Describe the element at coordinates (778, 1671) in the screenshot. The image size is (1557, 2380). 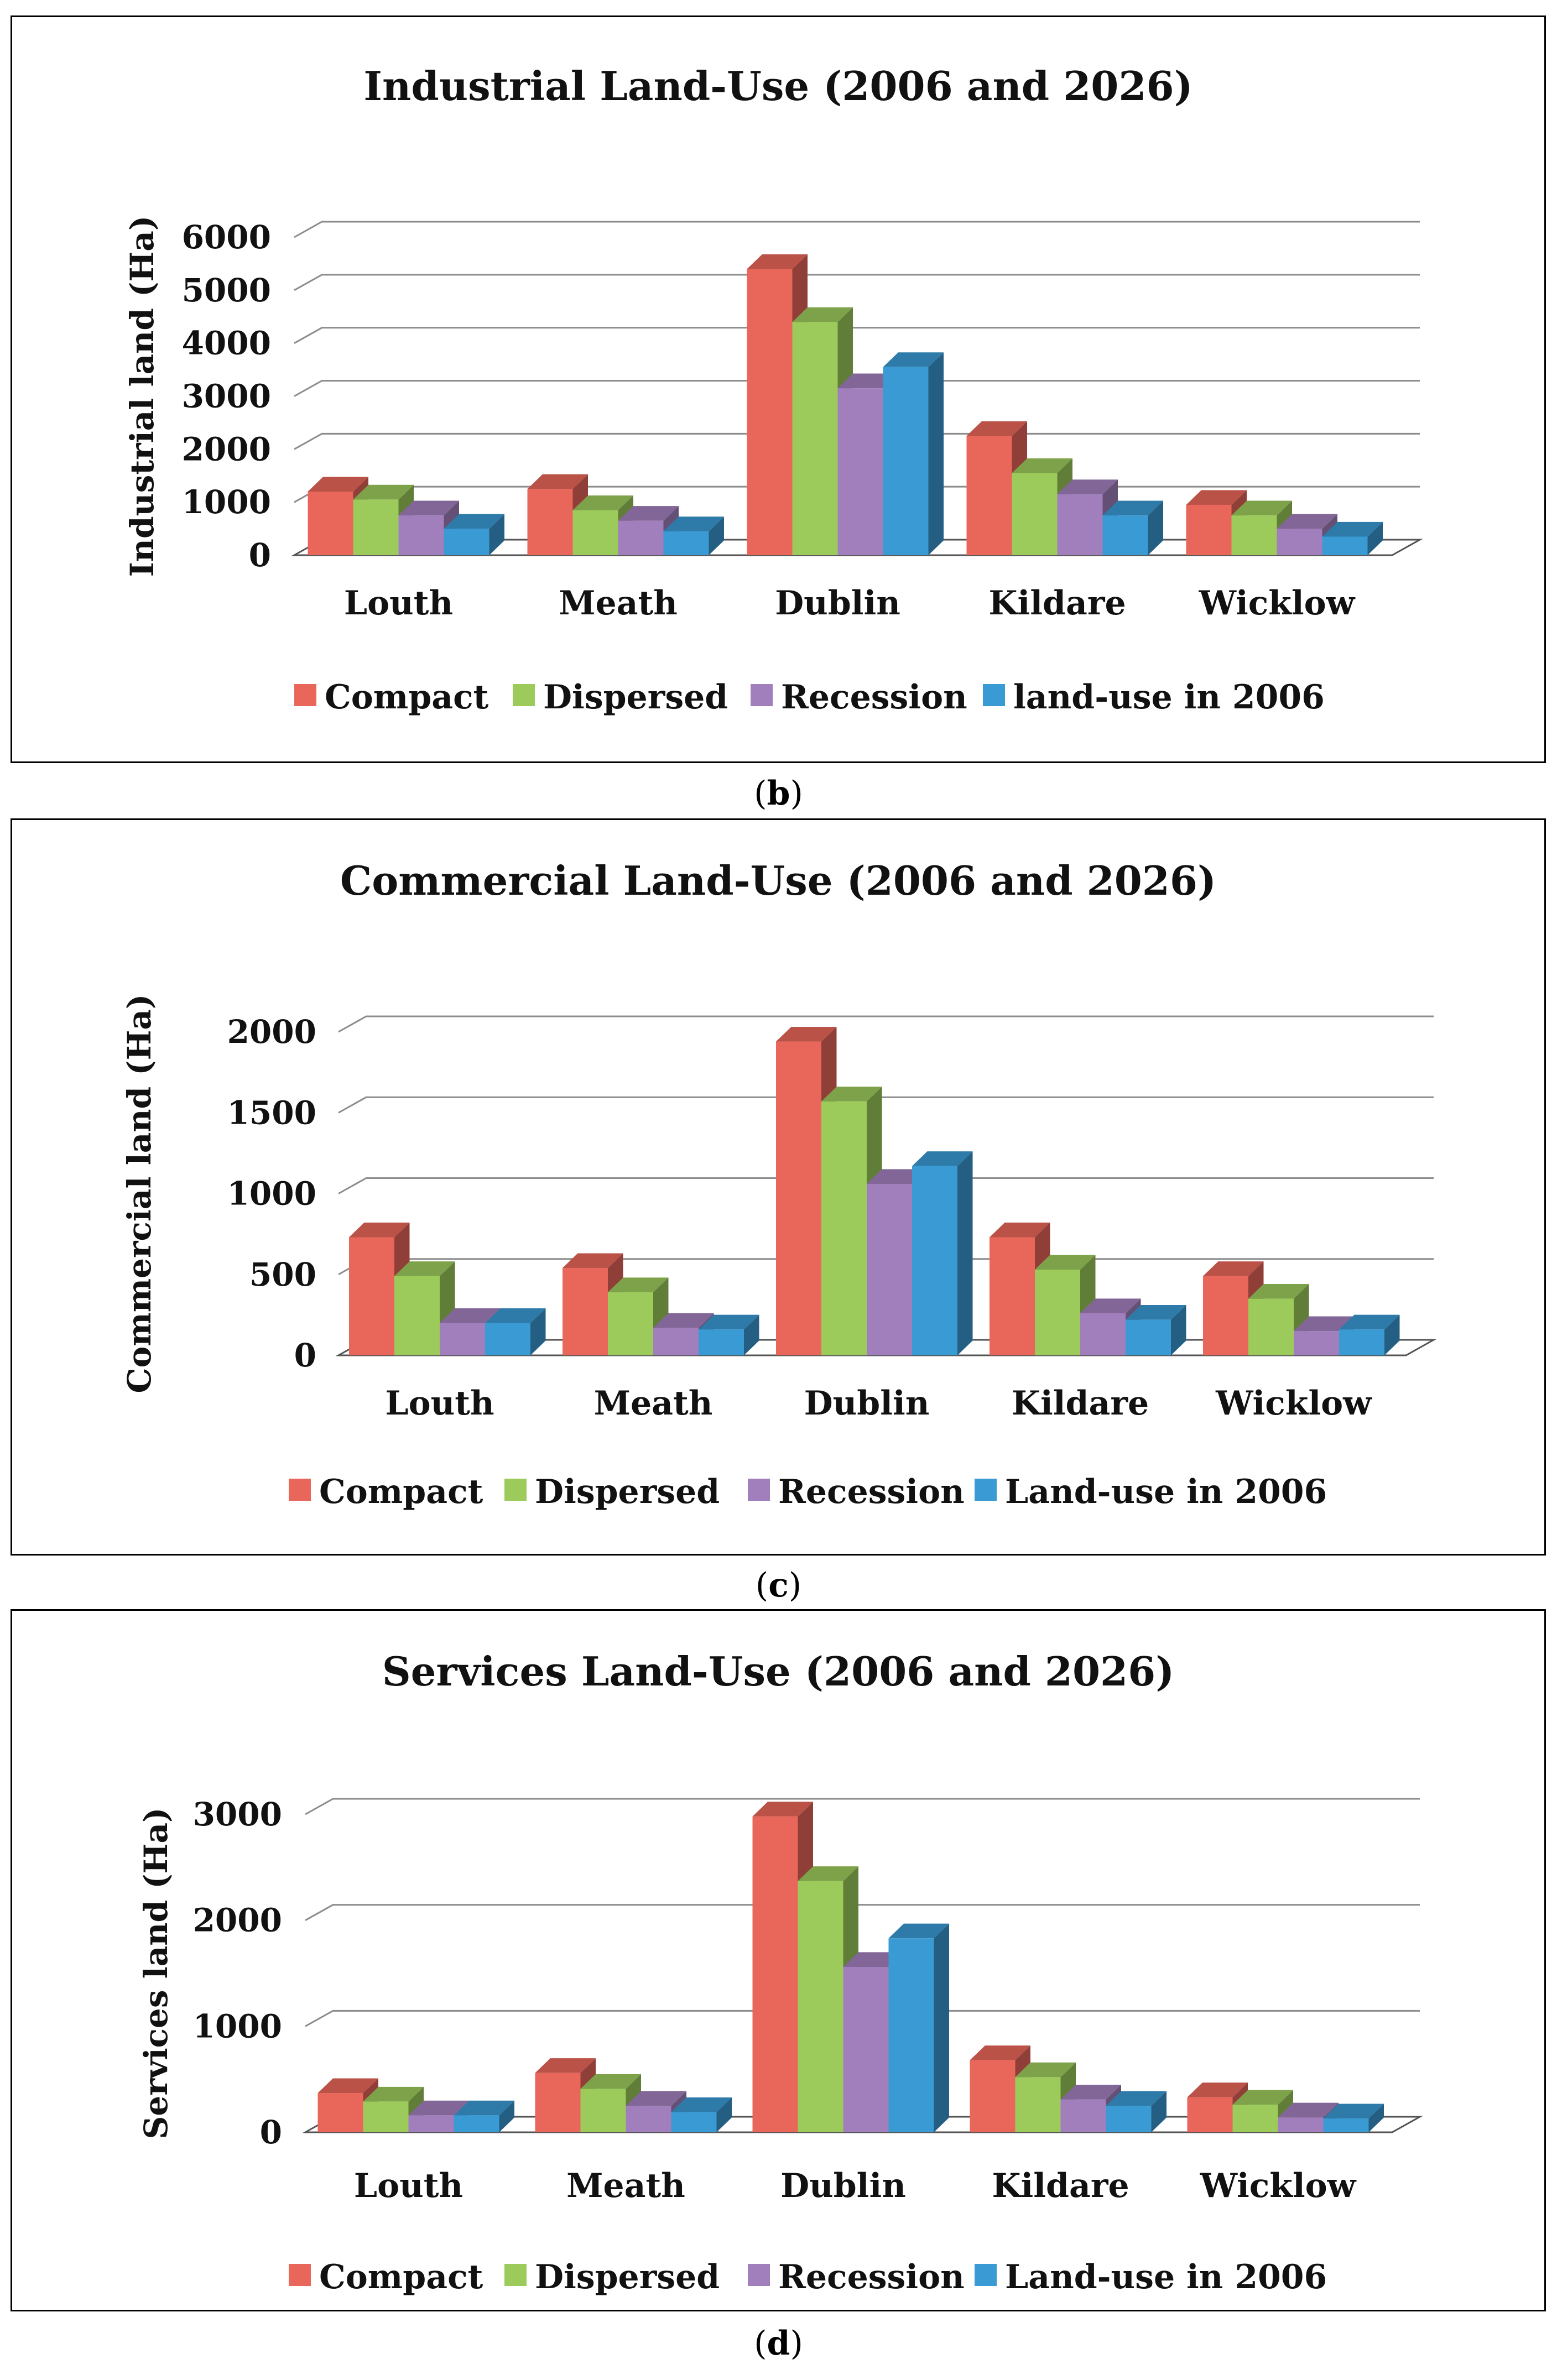
I see `chart-title: Services Land-Use (2006 and 2026)` at that location.